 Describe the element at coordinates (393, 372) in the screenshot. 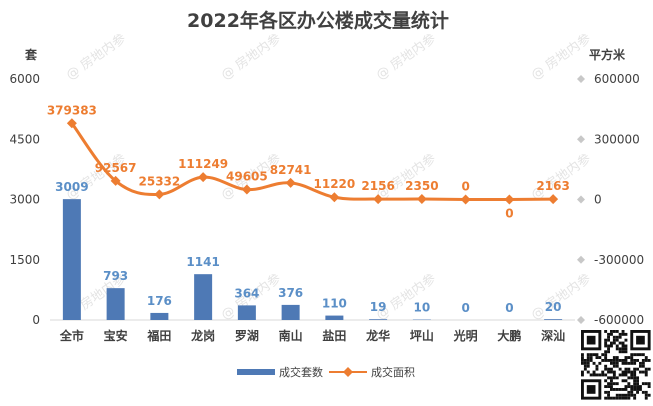

I see `legend-line-label: 成交面积` at that location.